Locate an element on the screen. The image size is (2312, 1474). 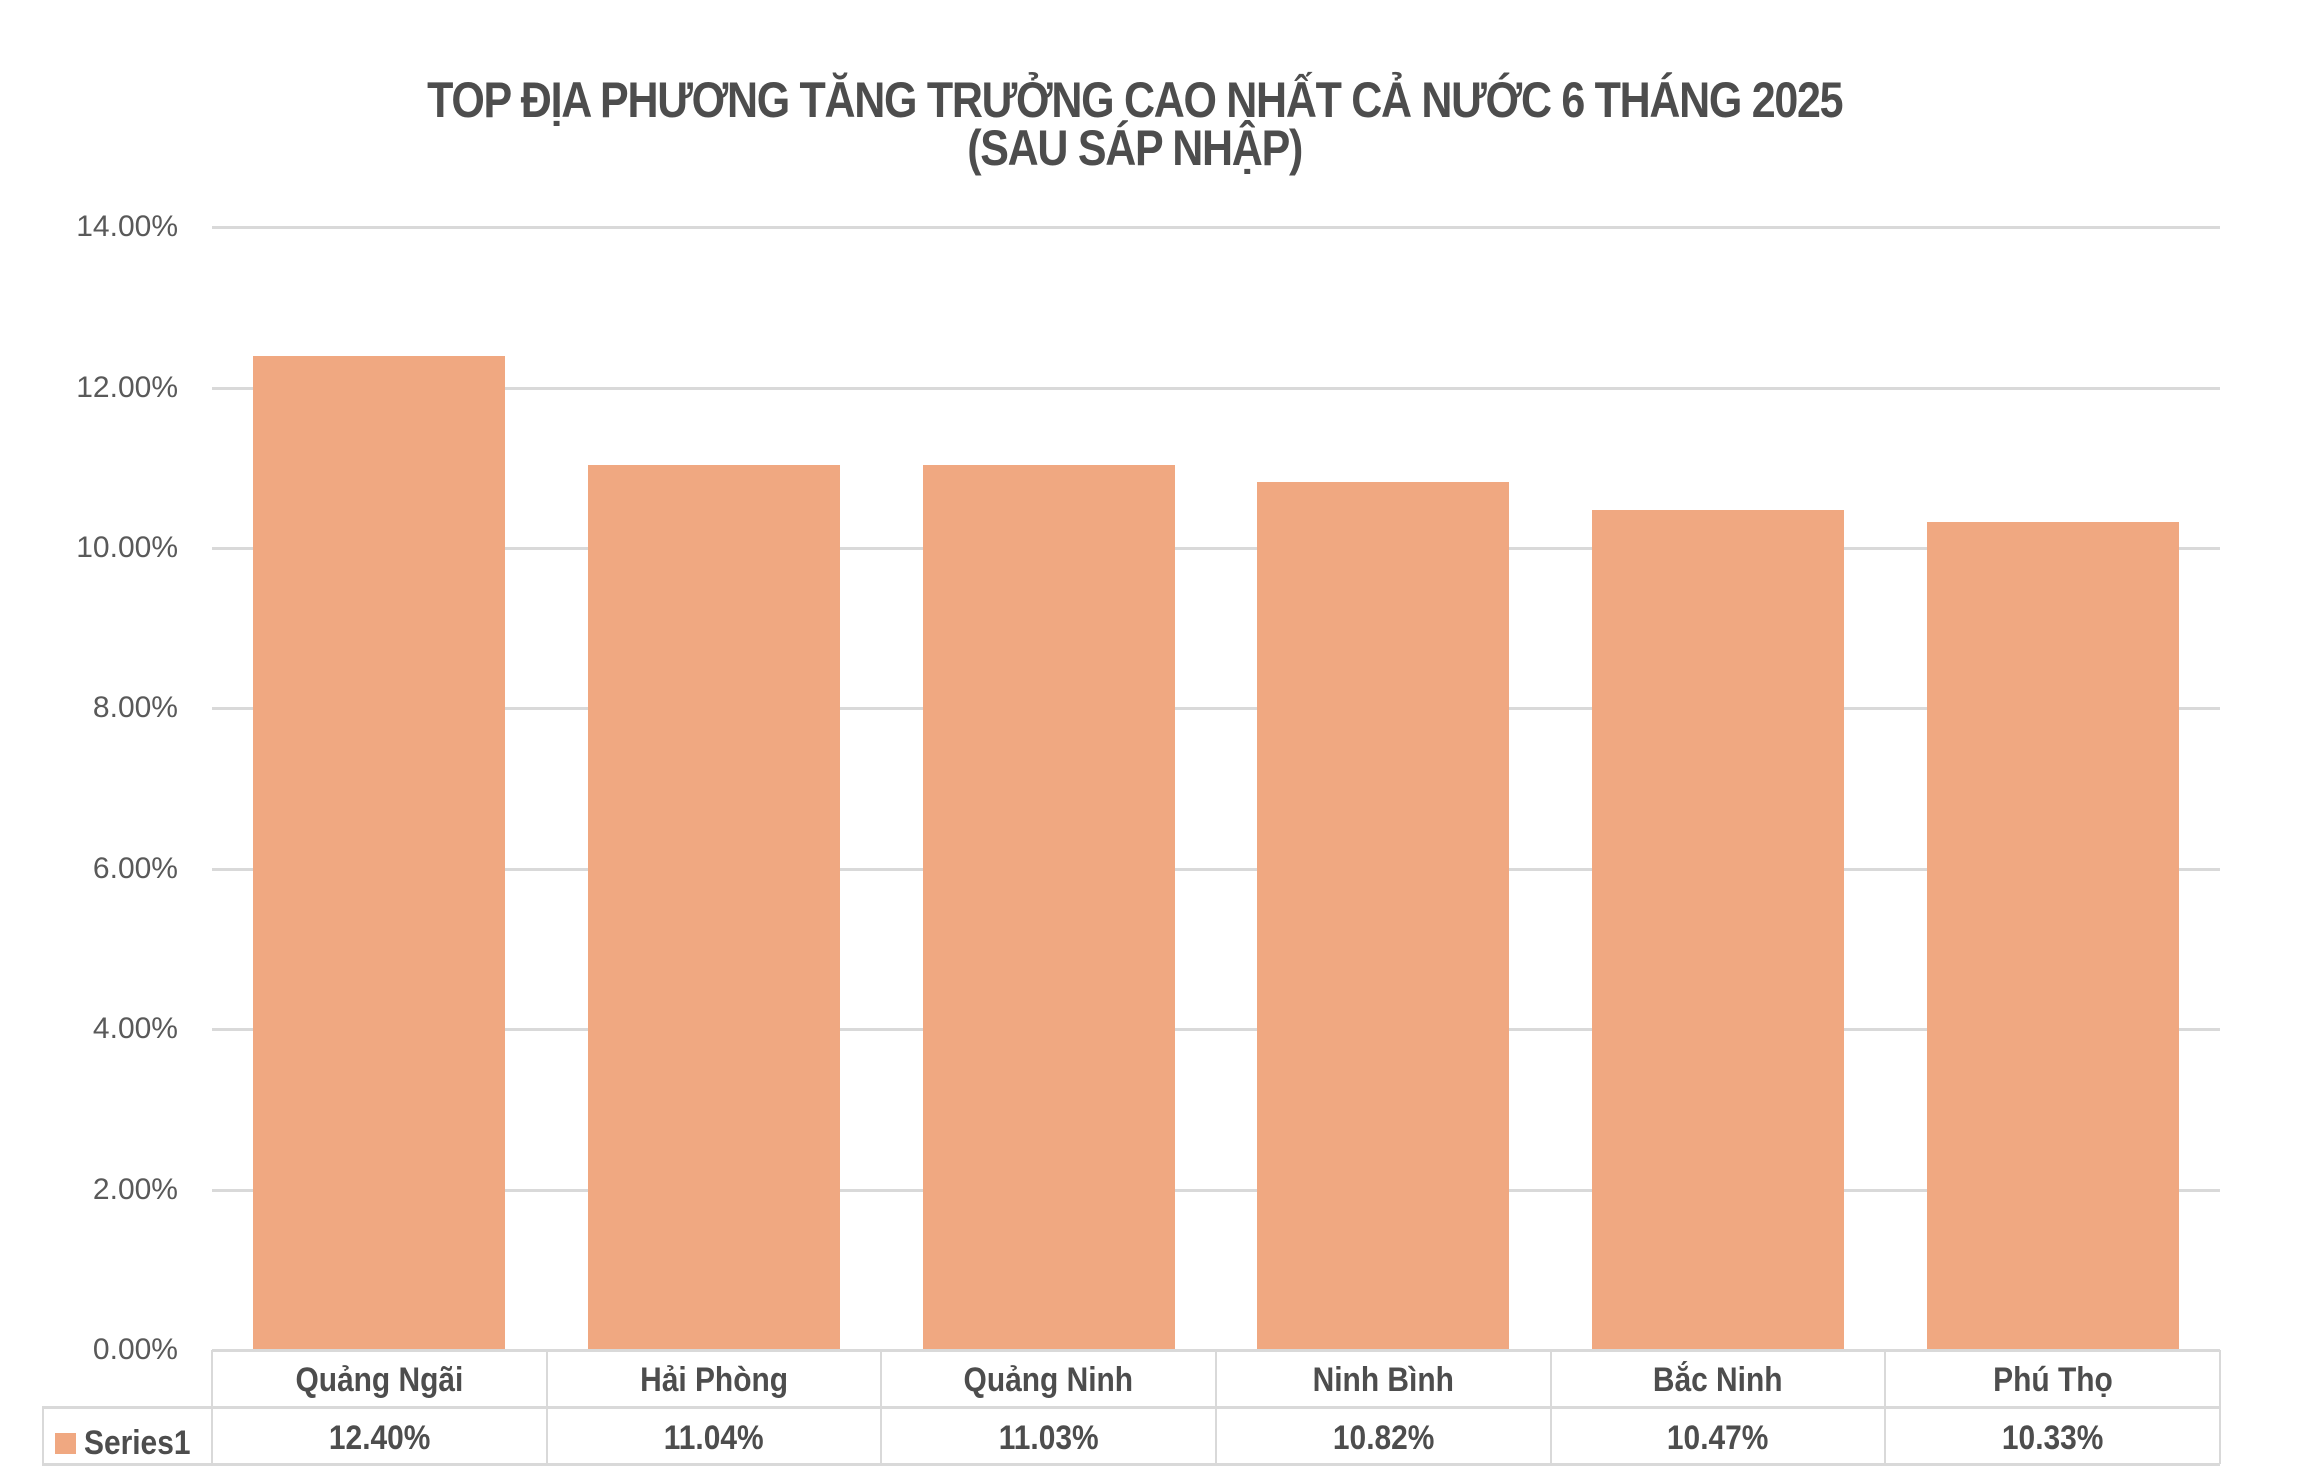
legend-marker-icon is located at coordinates (65, 1443).